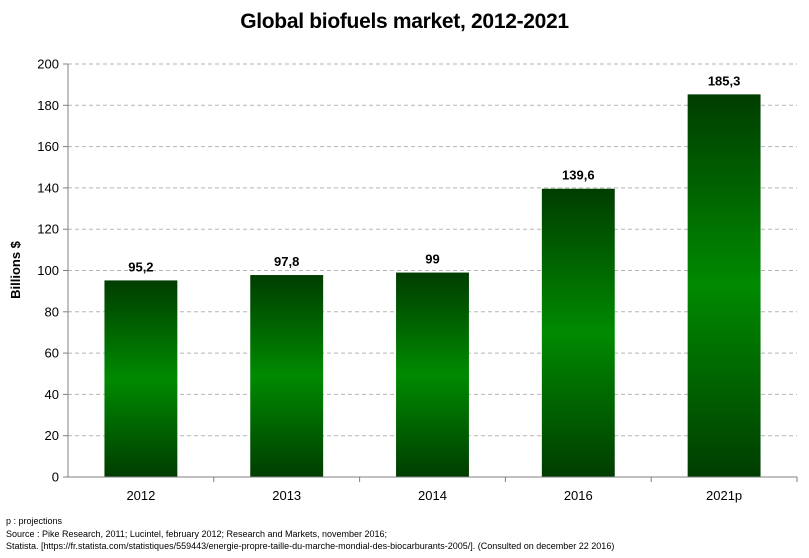 The width and height of the screenshot is (809, 558). I want to click on data-label: 97,8, so click(286, 261).